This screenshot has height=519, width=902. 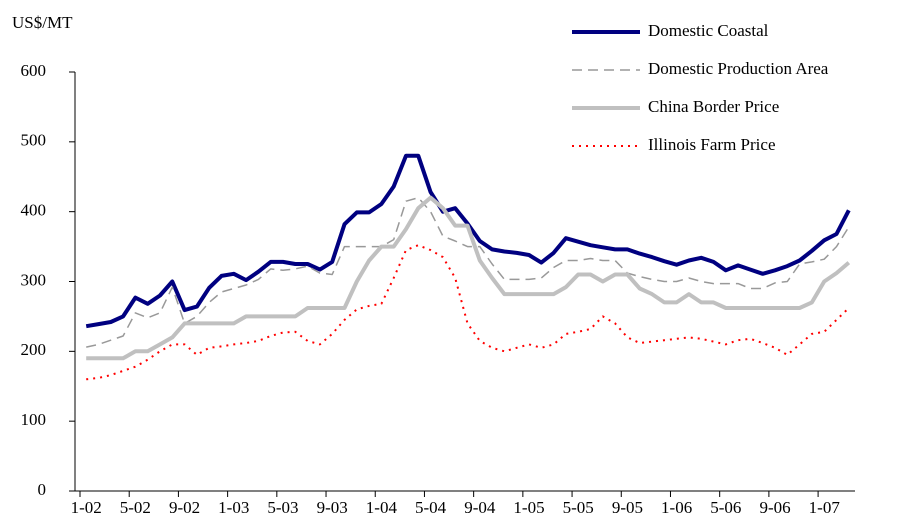 What do you see at coordinates (233, 507) in the screenshot?
I see `x-tick-label: 1-03` at bounding box center [233, 507].